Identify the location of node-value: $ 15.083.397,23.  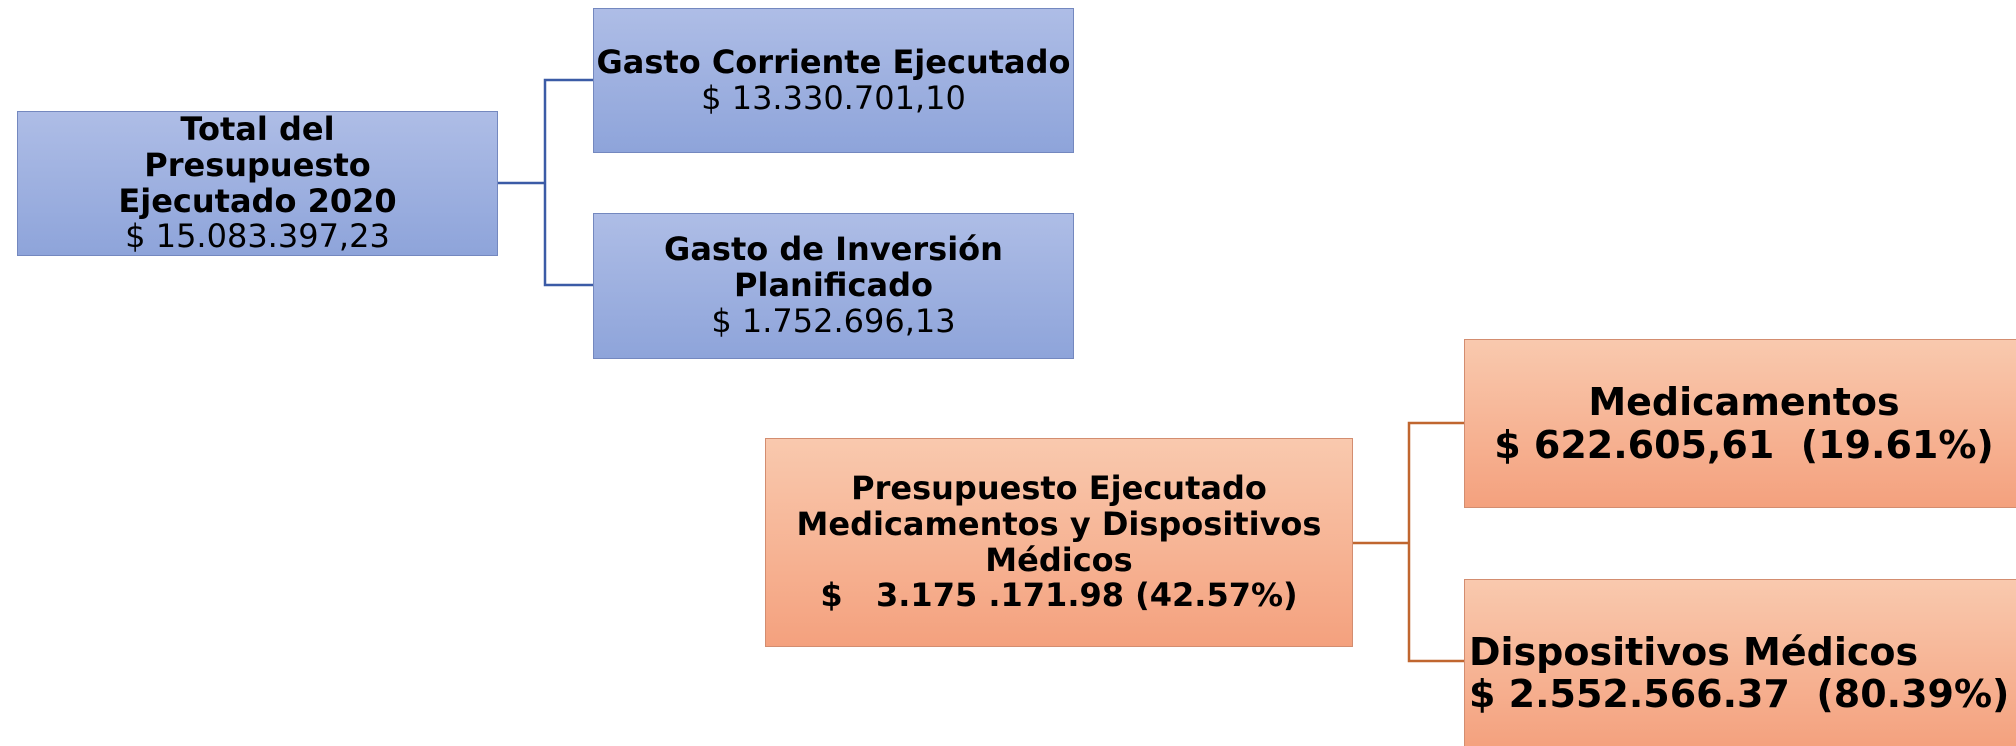
(257, 236).